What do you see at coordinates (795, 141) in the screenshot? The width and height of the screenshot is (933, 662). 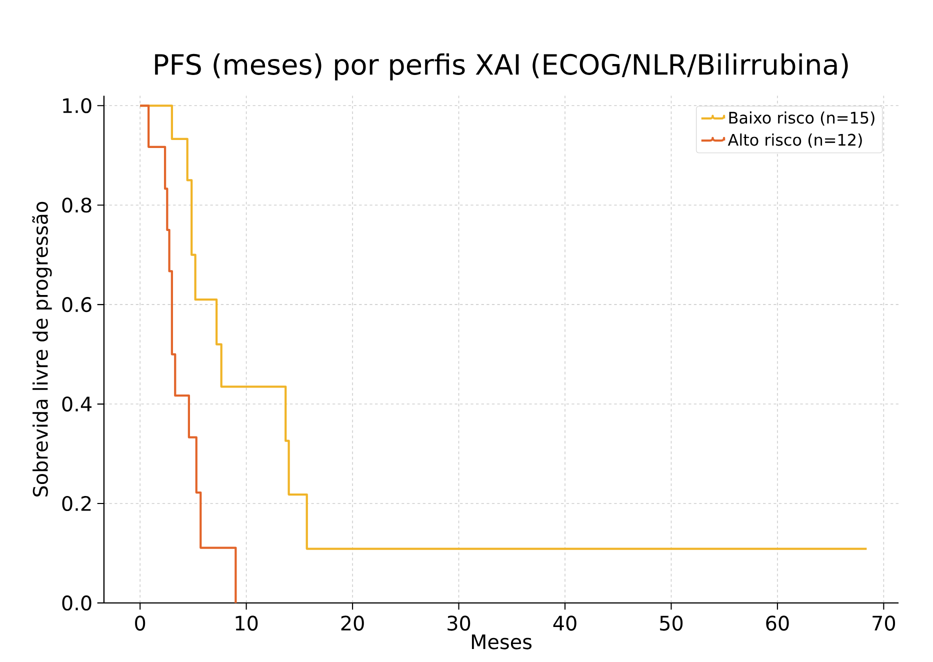 I see `legend-label: Alto risco (n=12)` at bounding box center [795, 141].